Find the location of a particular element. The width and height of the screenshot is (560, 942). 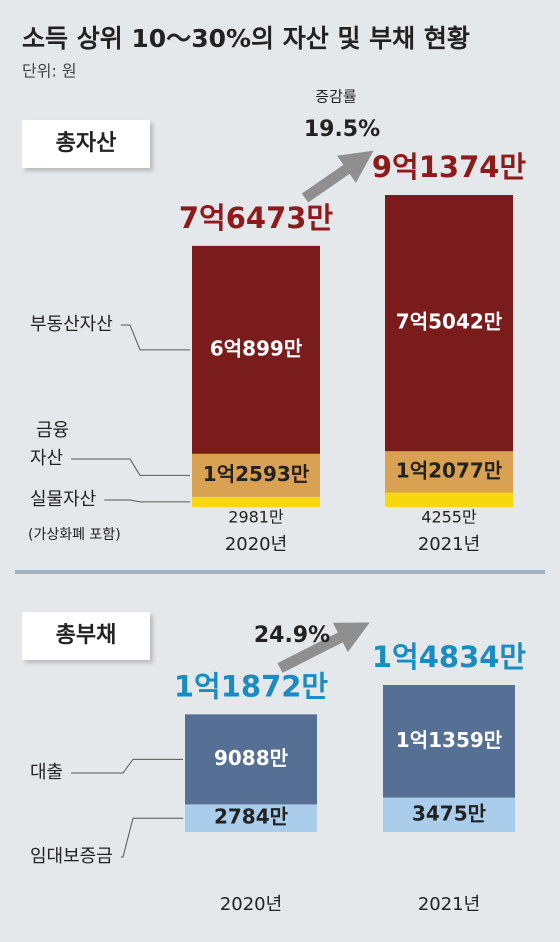

section-label: 총자산 is located at coordinates (86, 143).